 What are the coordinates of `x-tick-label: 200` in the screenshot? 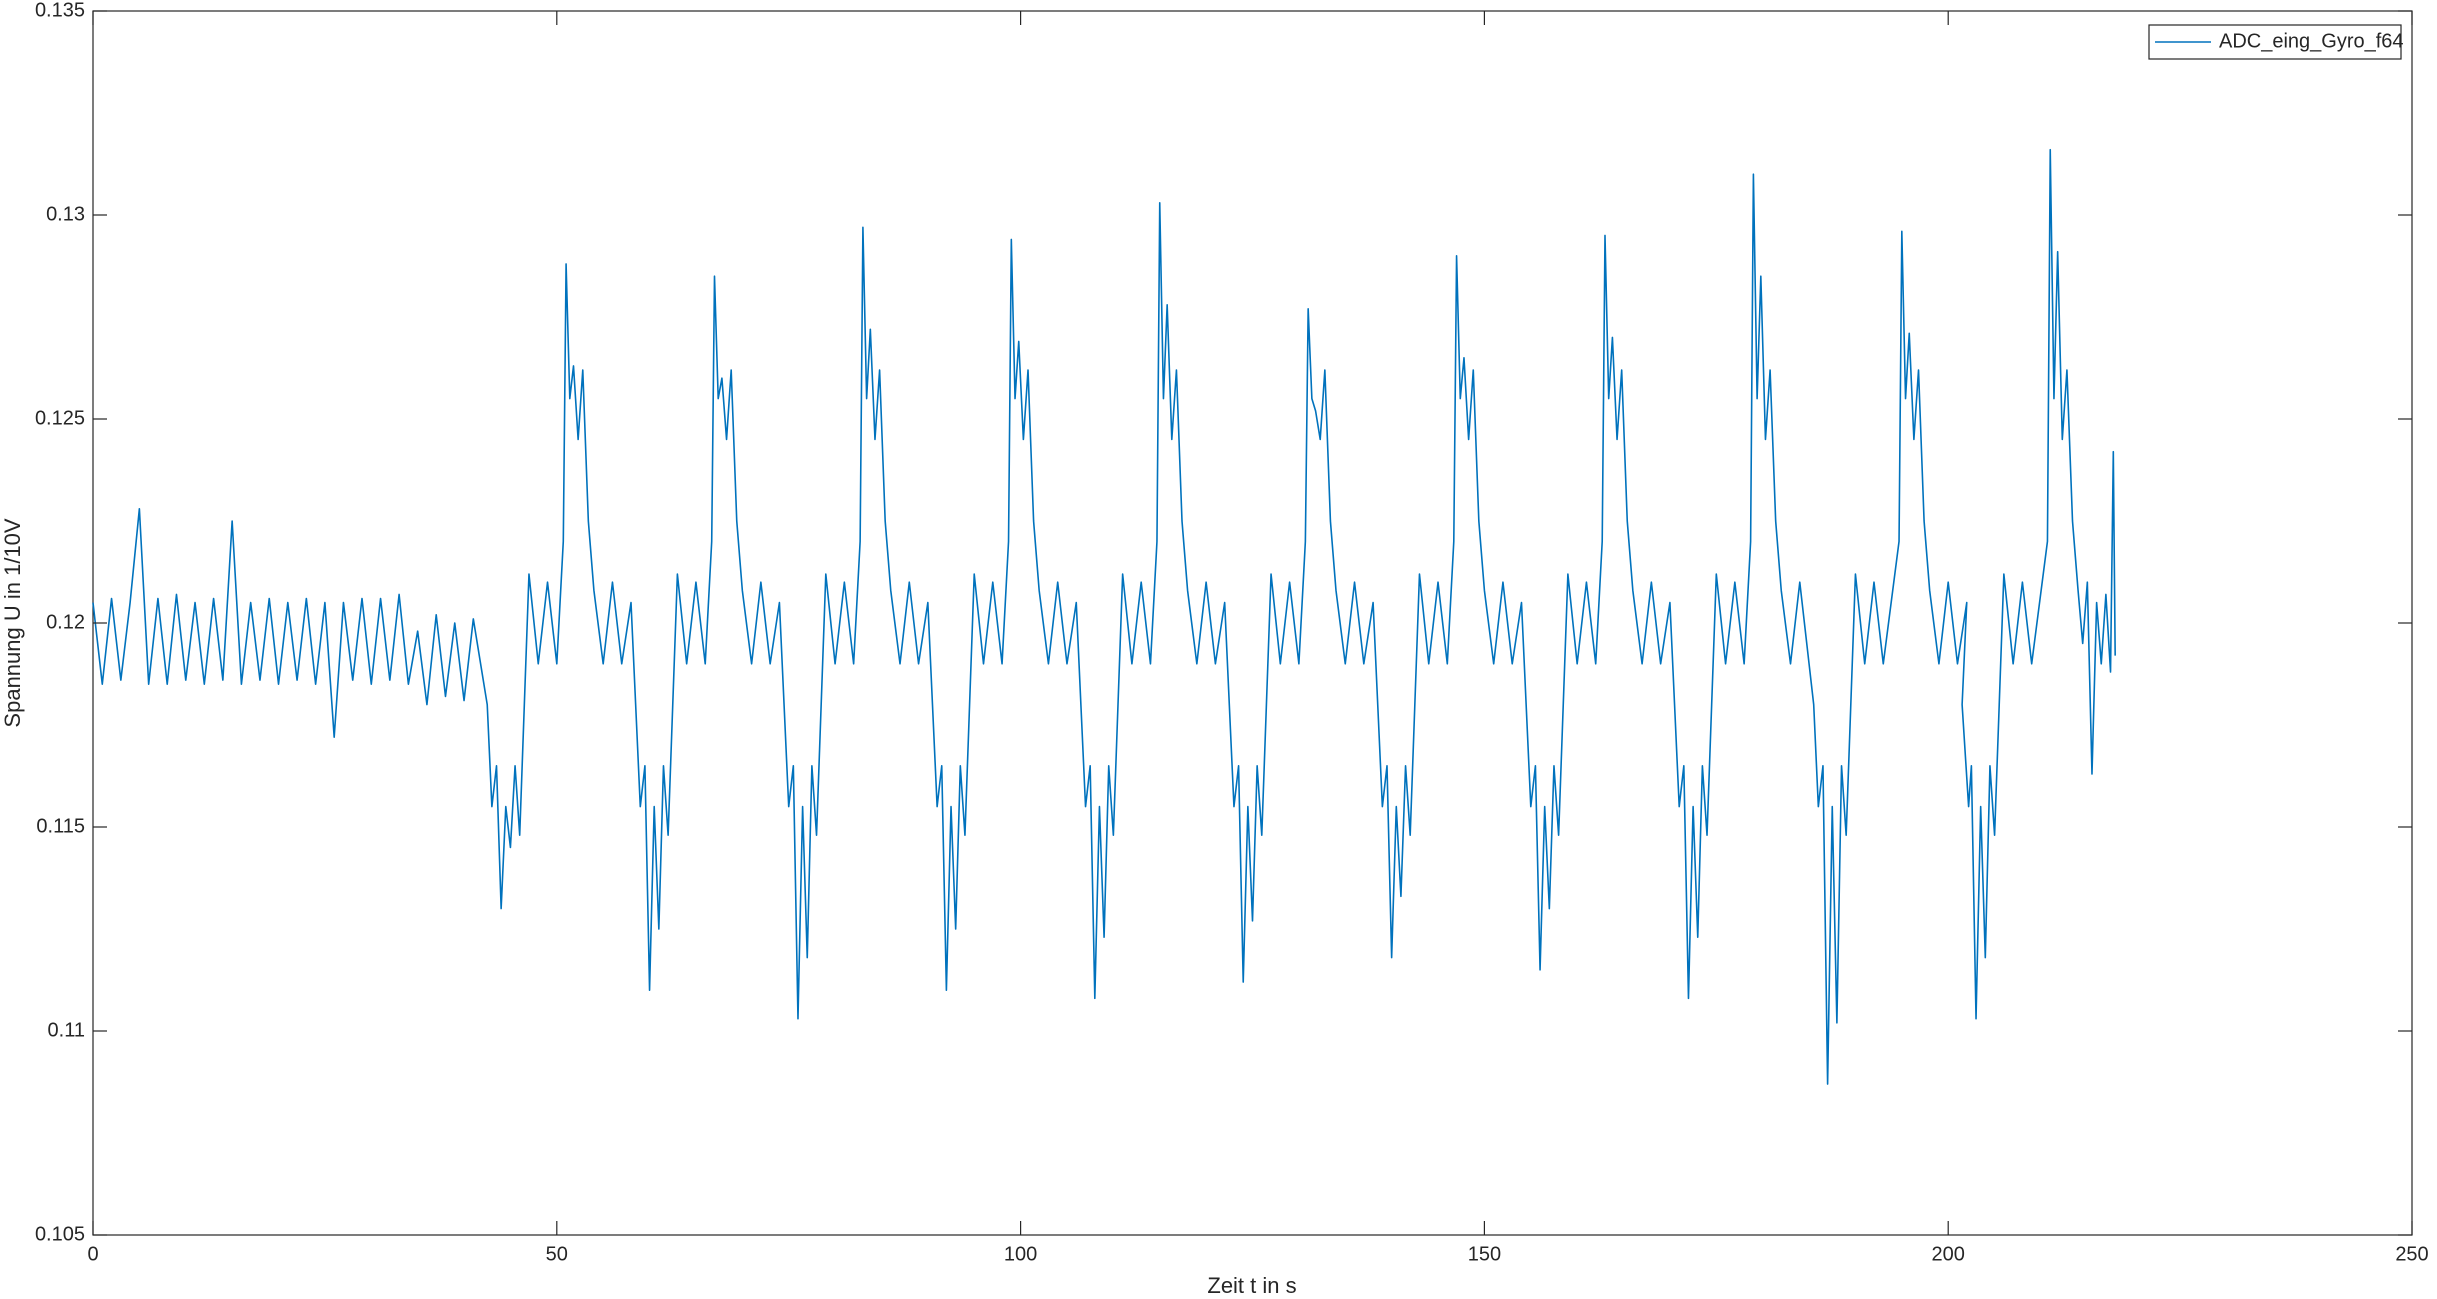 It's located at (1948, 1254).